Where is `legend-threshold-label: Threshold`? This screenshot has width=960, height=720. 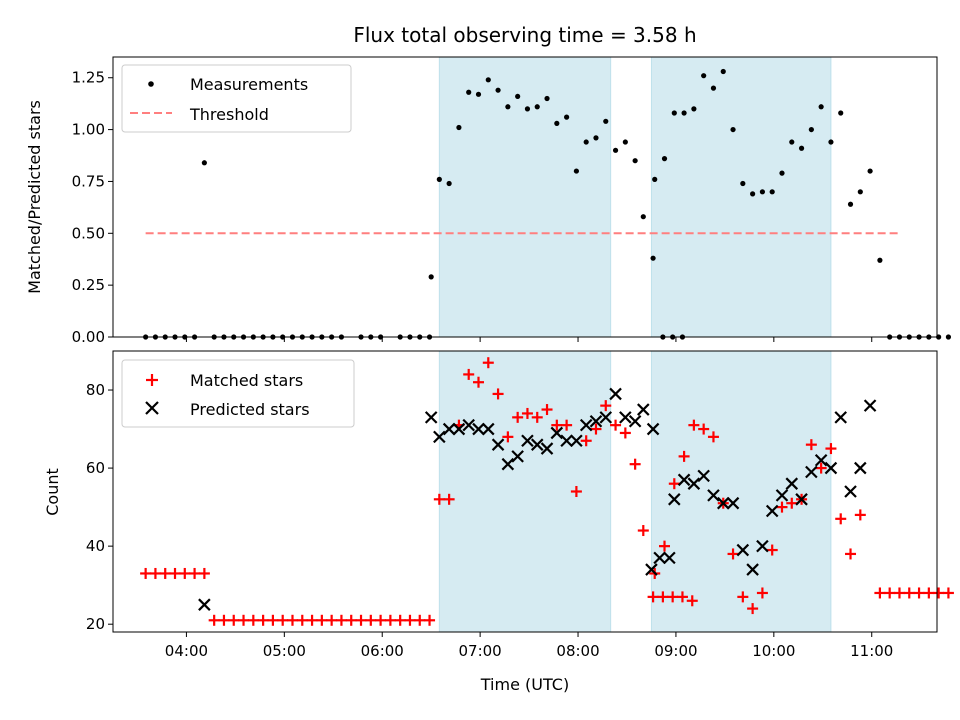 legend-threshold-label: Threshold is located at coordinates (229, 114).